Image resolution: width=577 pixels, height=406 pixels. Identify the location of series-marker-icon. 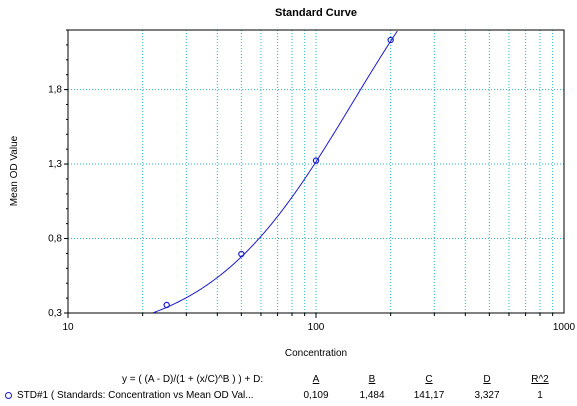
(8, 395).